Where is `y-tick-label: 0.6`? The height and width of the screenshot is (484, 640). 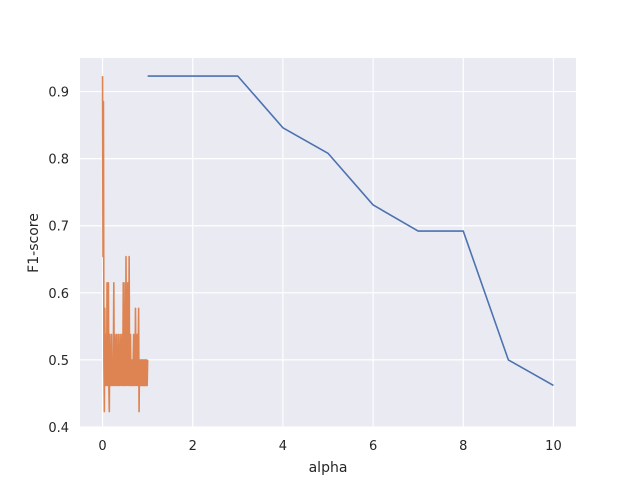
y-tick-label: 0.6 is located at coordinates (58, 294).